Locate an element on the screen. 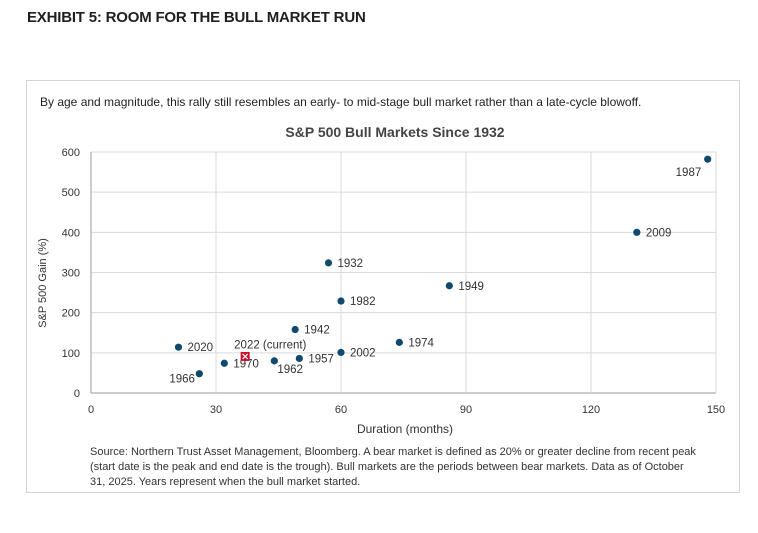 Image resolution: width=758 pixels, height=533 pixels. y-tick-label: 100 is located at coordinates (71, 354).